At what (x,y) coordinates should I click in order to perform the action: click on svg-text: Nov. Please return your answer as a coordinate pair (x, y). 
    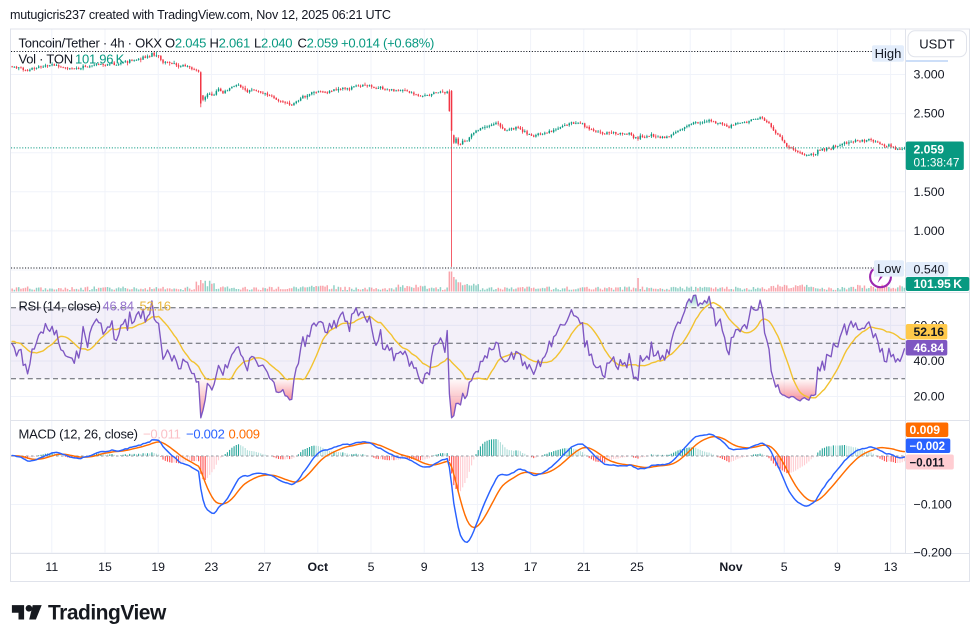
    Looking at the image, I should click on (730, 567).